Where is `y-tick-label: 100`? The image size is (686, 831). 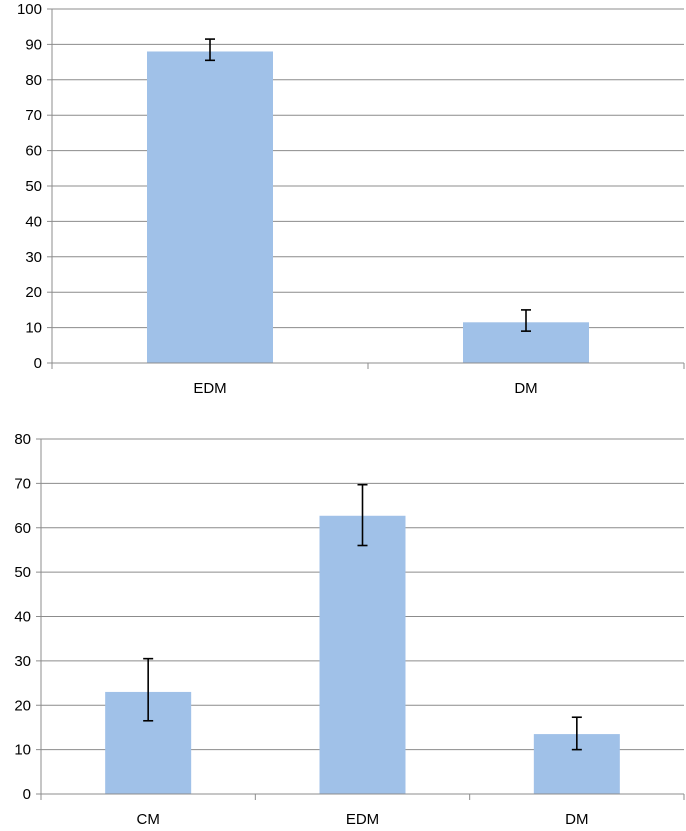
y-tick-label: 100 is located at coordinates (29, 9).